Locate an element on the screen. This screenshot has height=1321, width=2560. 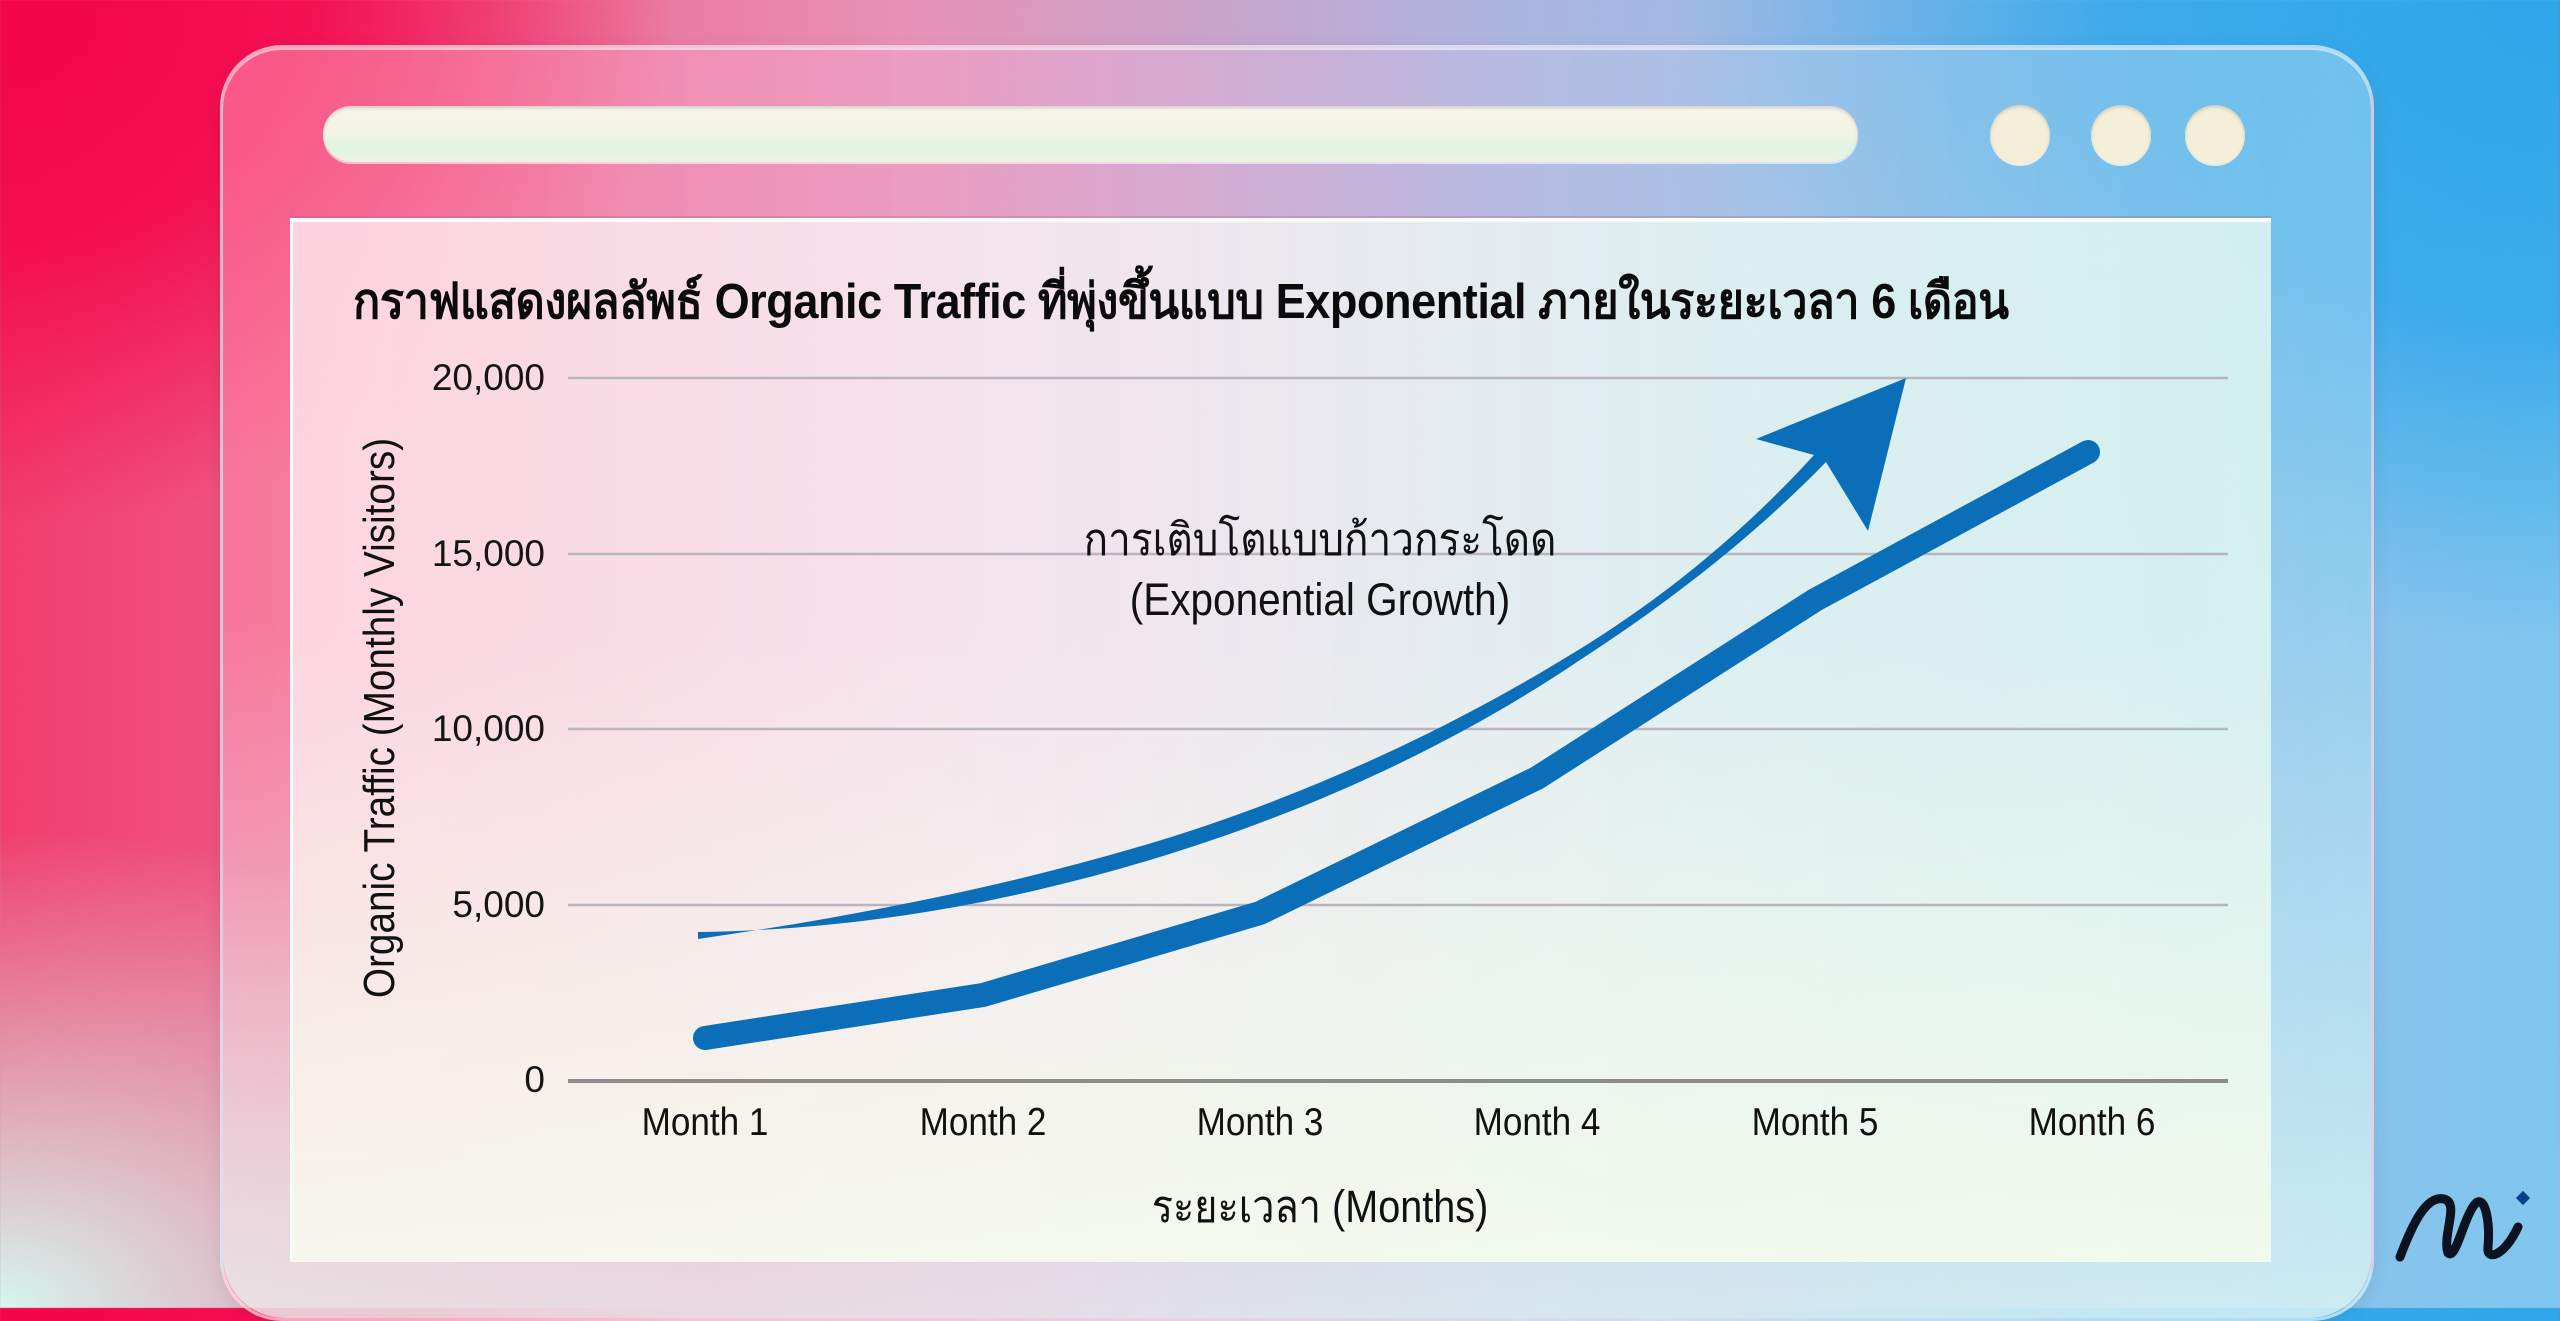
x-tick-label: Month 3 is located at coordinates (1260, 1122).